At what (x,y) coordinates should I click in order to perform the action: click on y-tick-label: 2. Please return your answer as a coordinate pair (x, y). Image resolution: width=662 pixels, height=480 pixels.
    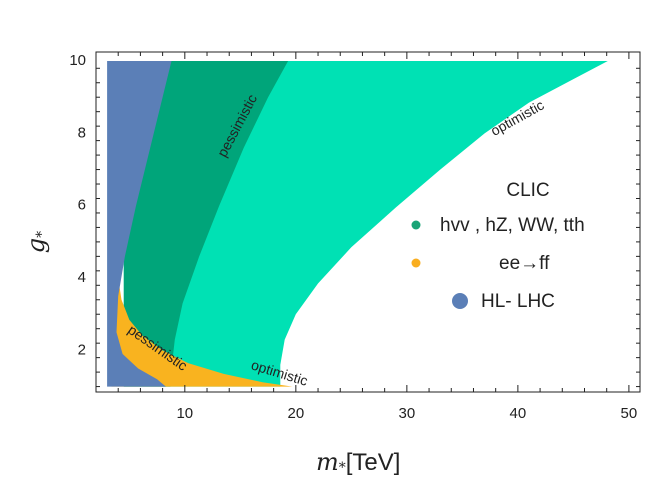
    Looking at the image, I should click on (82, 349).